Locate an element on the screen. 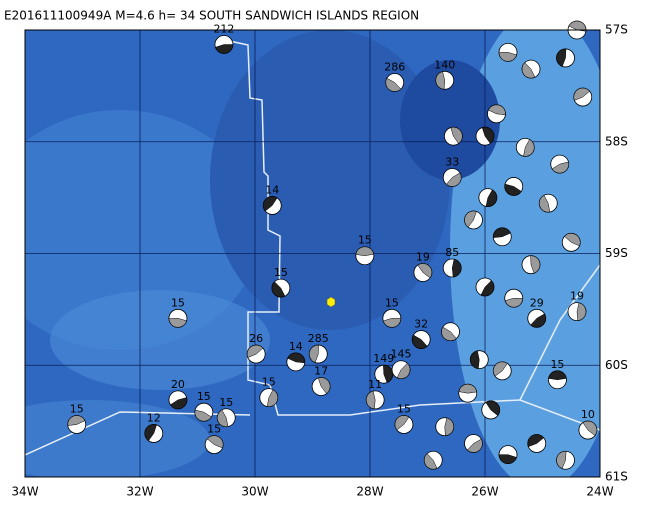 This screenshot has width=645, height=511. depth-label: 17 is located at coordinates (321, 370).